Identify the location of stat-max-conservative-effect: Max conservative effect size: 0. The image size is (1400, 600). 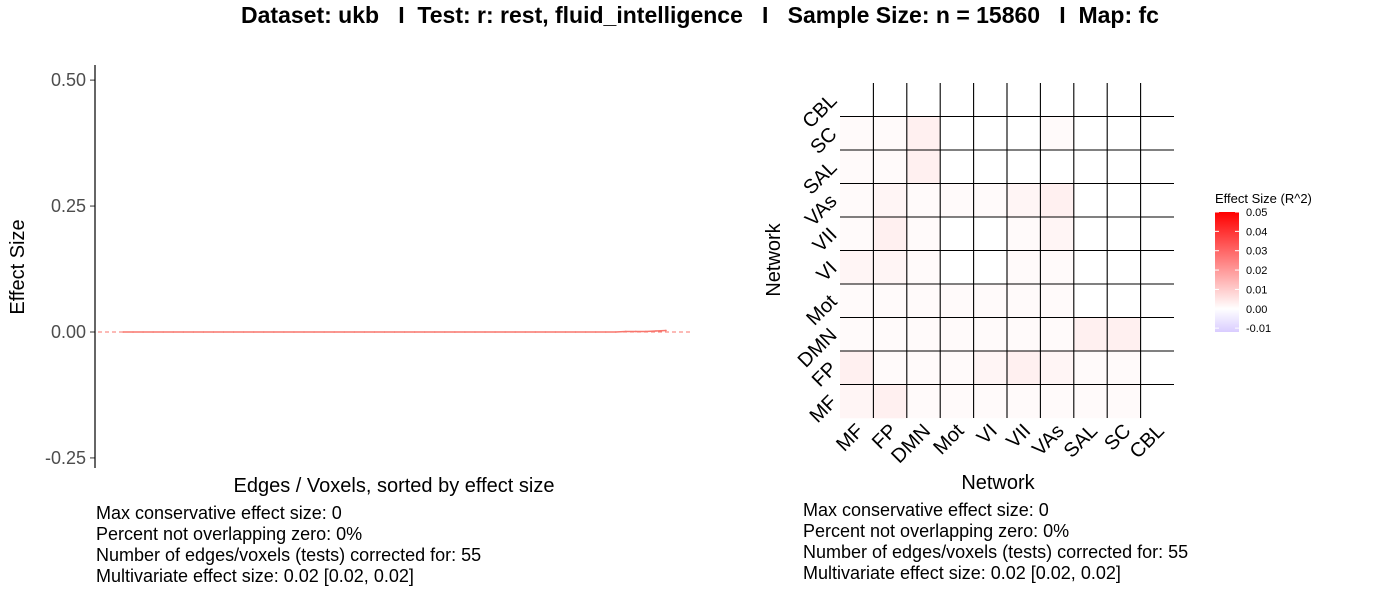
(219, 513).